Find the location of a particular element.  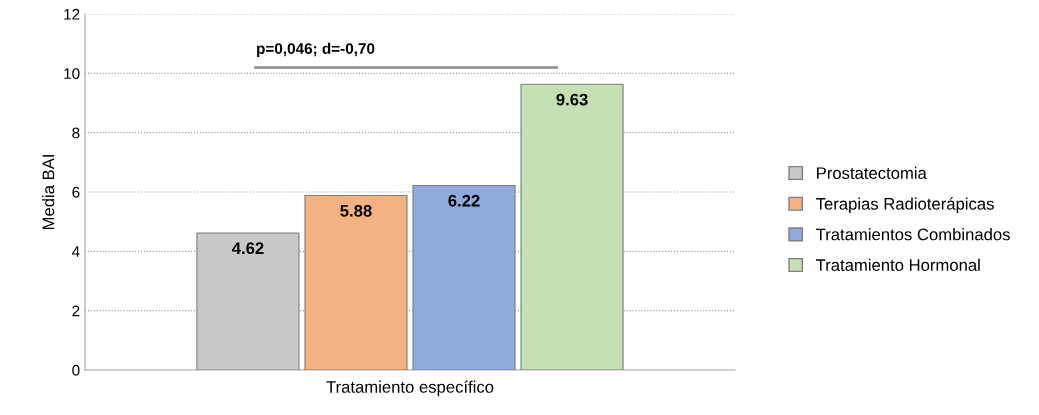

y-tick-label: 4 is located at coordinates (75, 251).